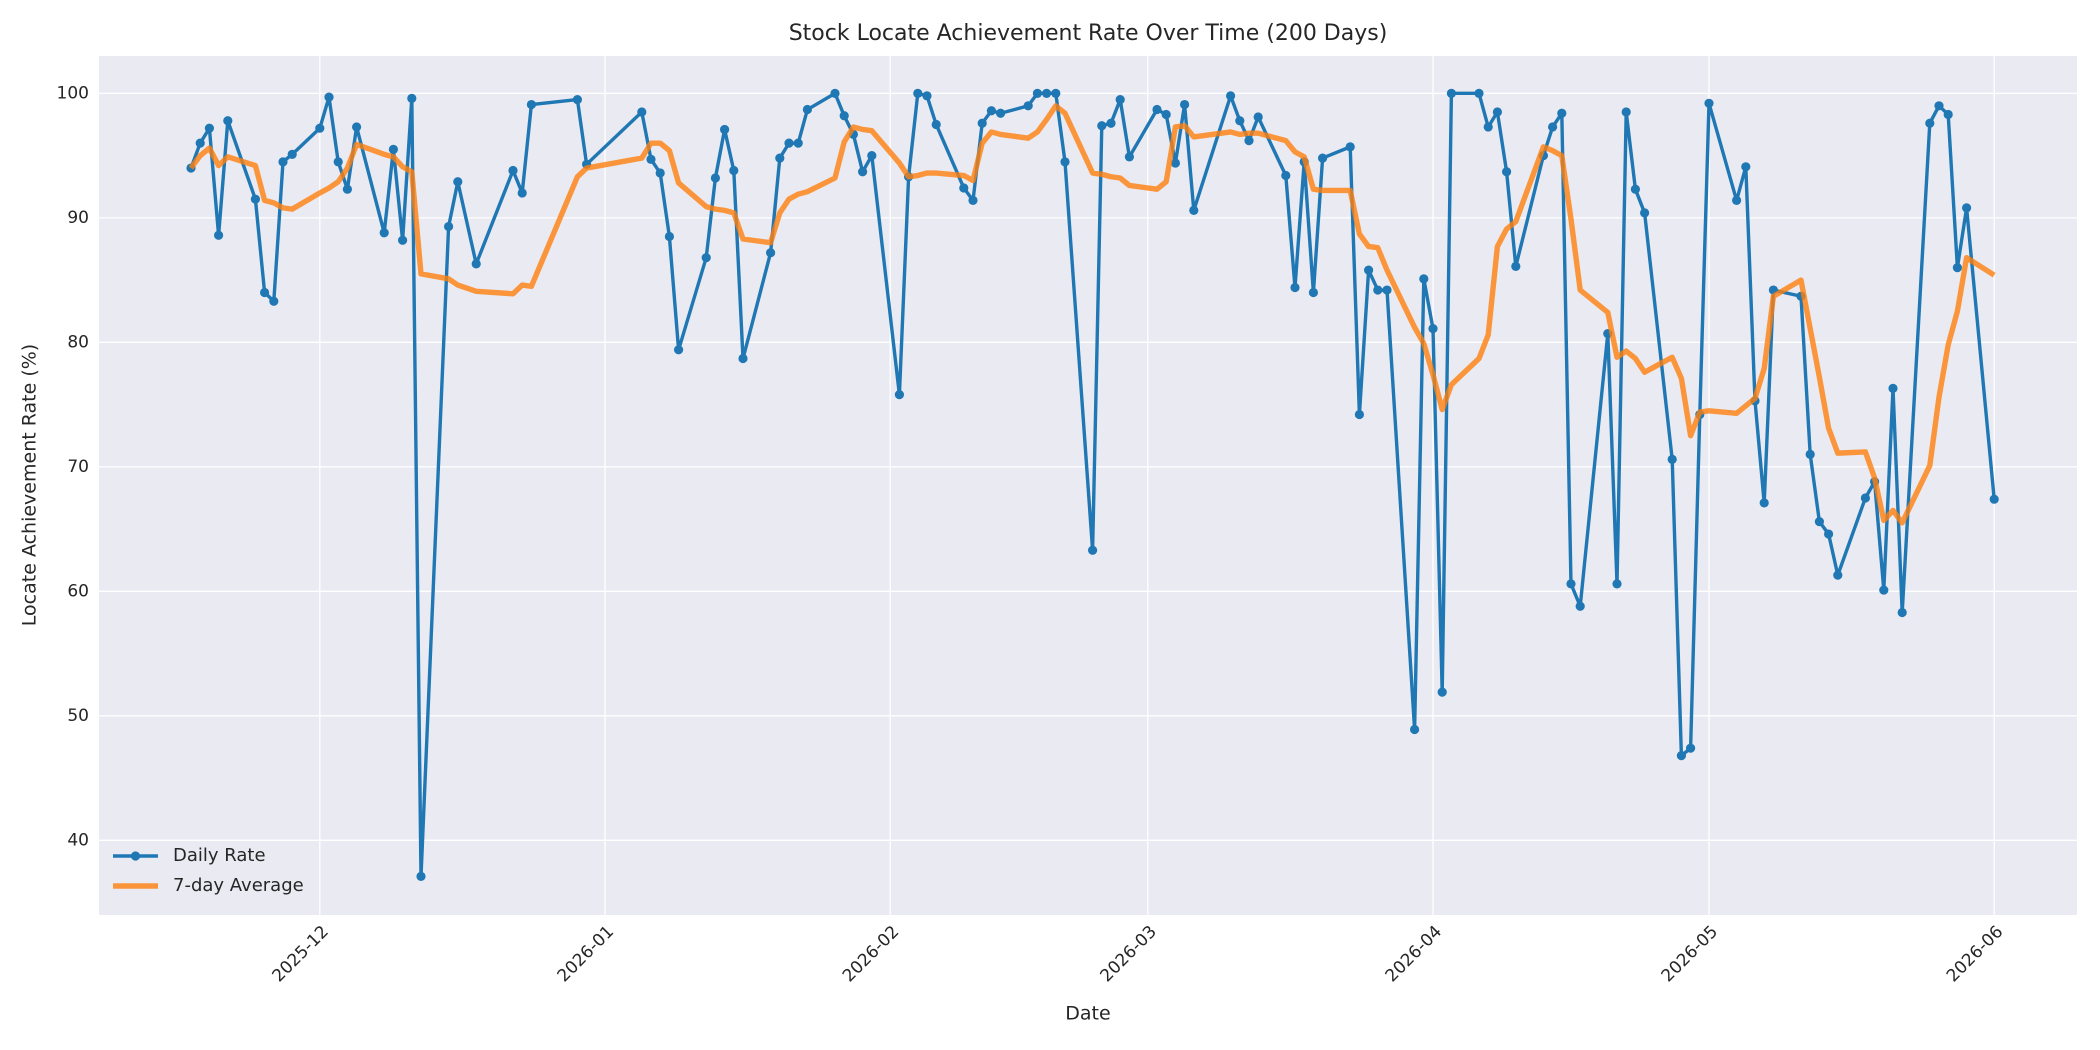 The height and width of the screenshot is (1050, 2100). What do you see at coordinates (78, 591) in the screenshot?
I see `y-tick-label: 60` at bounding box center [78, 591].